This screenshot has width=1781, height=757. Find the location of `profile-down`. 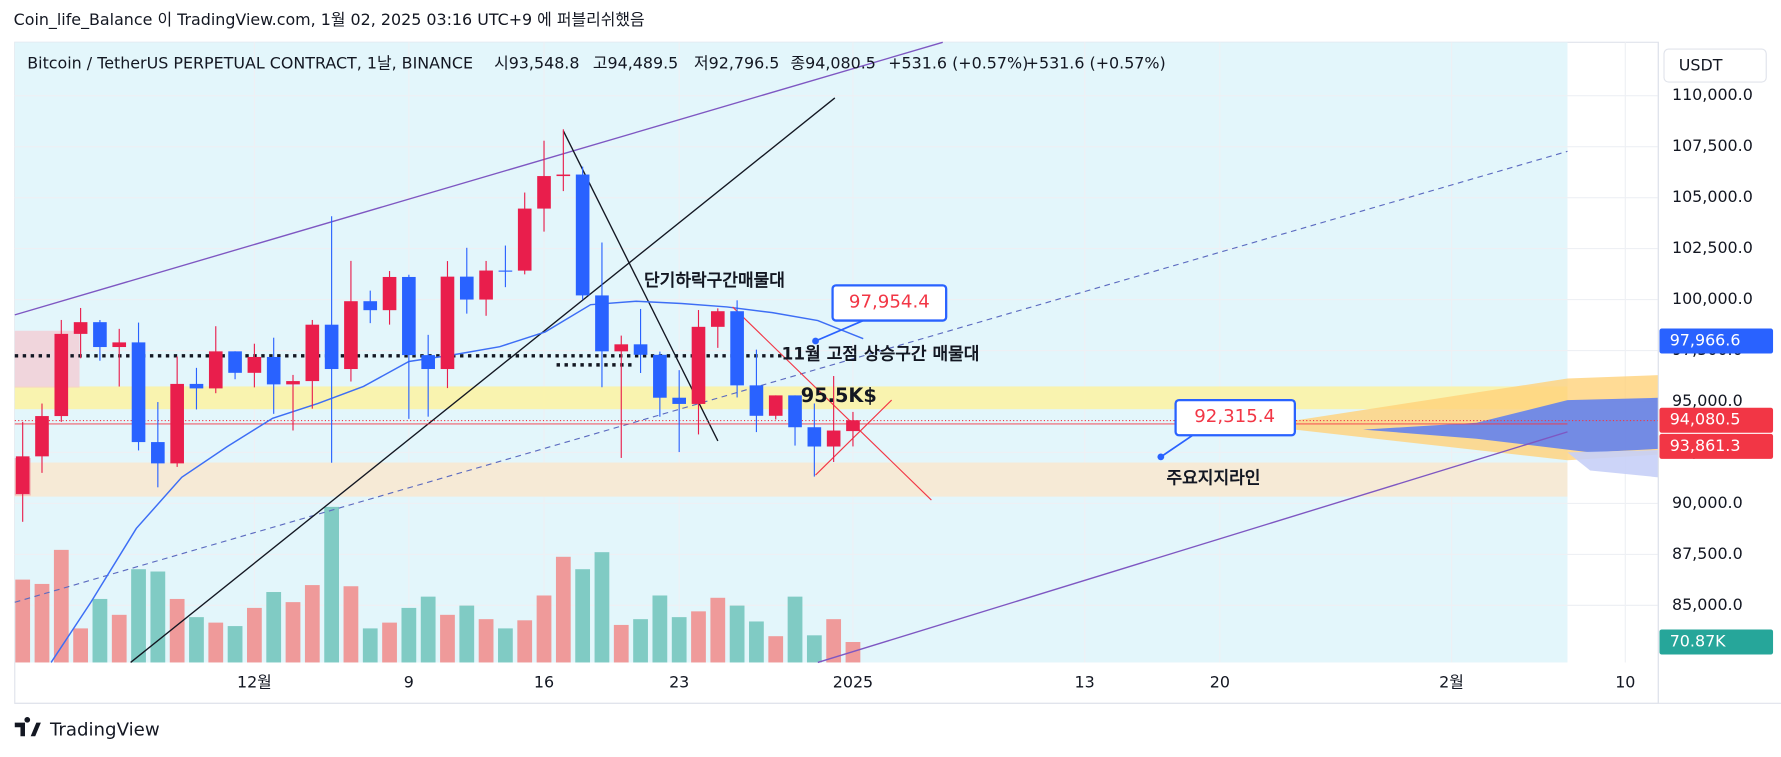

profile-down is located at coordinates (1511, 425).